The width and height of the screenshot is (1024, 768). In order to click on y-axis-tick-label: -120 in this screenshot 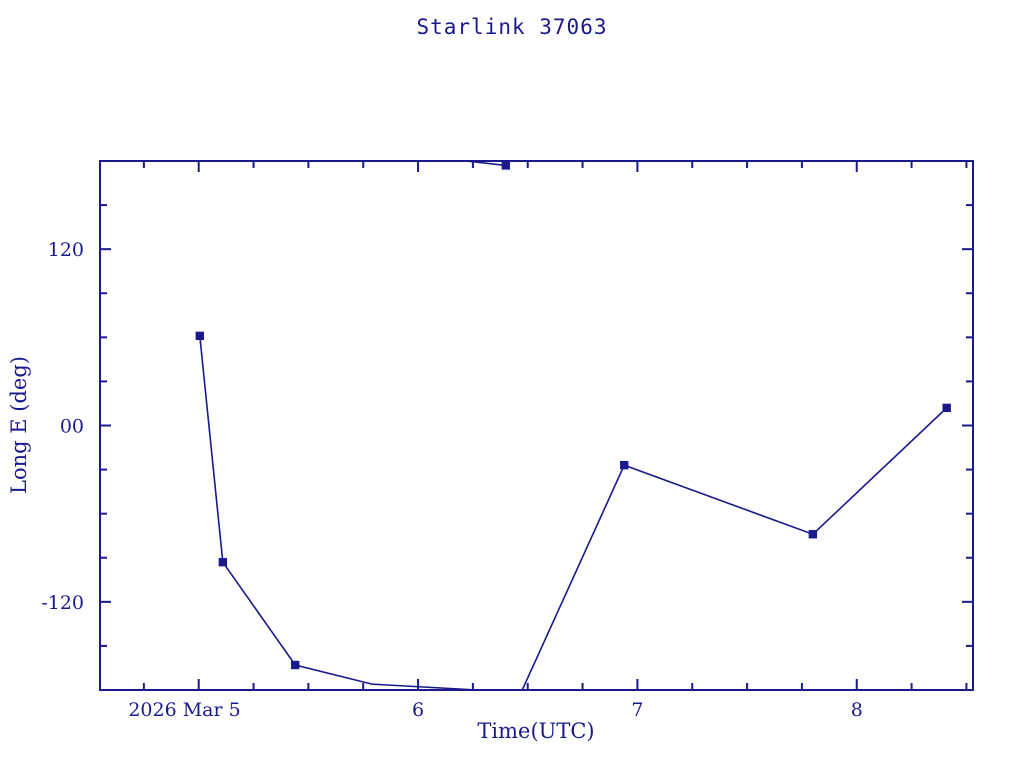, I will do `click(62, 603)`.